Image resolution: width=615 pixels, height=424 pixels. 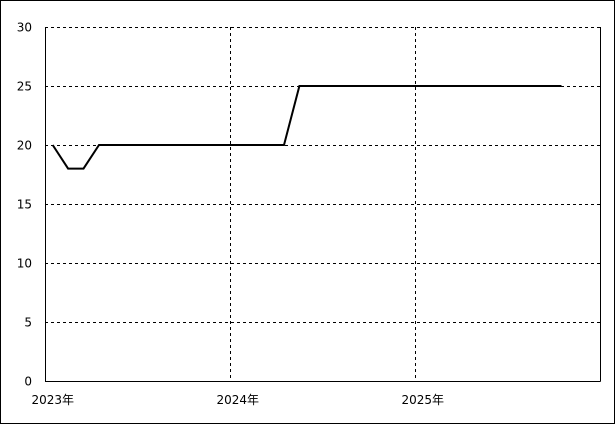 I want to click on x-tick-labels: 2023年 2024年 2025年, so click(x=238, y=400).